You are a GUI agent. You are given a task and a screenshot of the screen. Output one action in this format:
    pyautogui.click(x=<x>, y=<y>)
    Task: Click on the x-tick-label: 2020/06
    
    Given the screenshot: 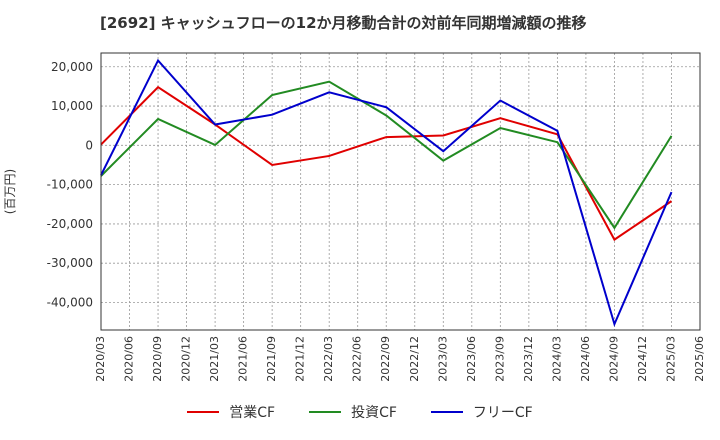 What is the action you would take?
    pyautogui.click(x=129, y=359)
    